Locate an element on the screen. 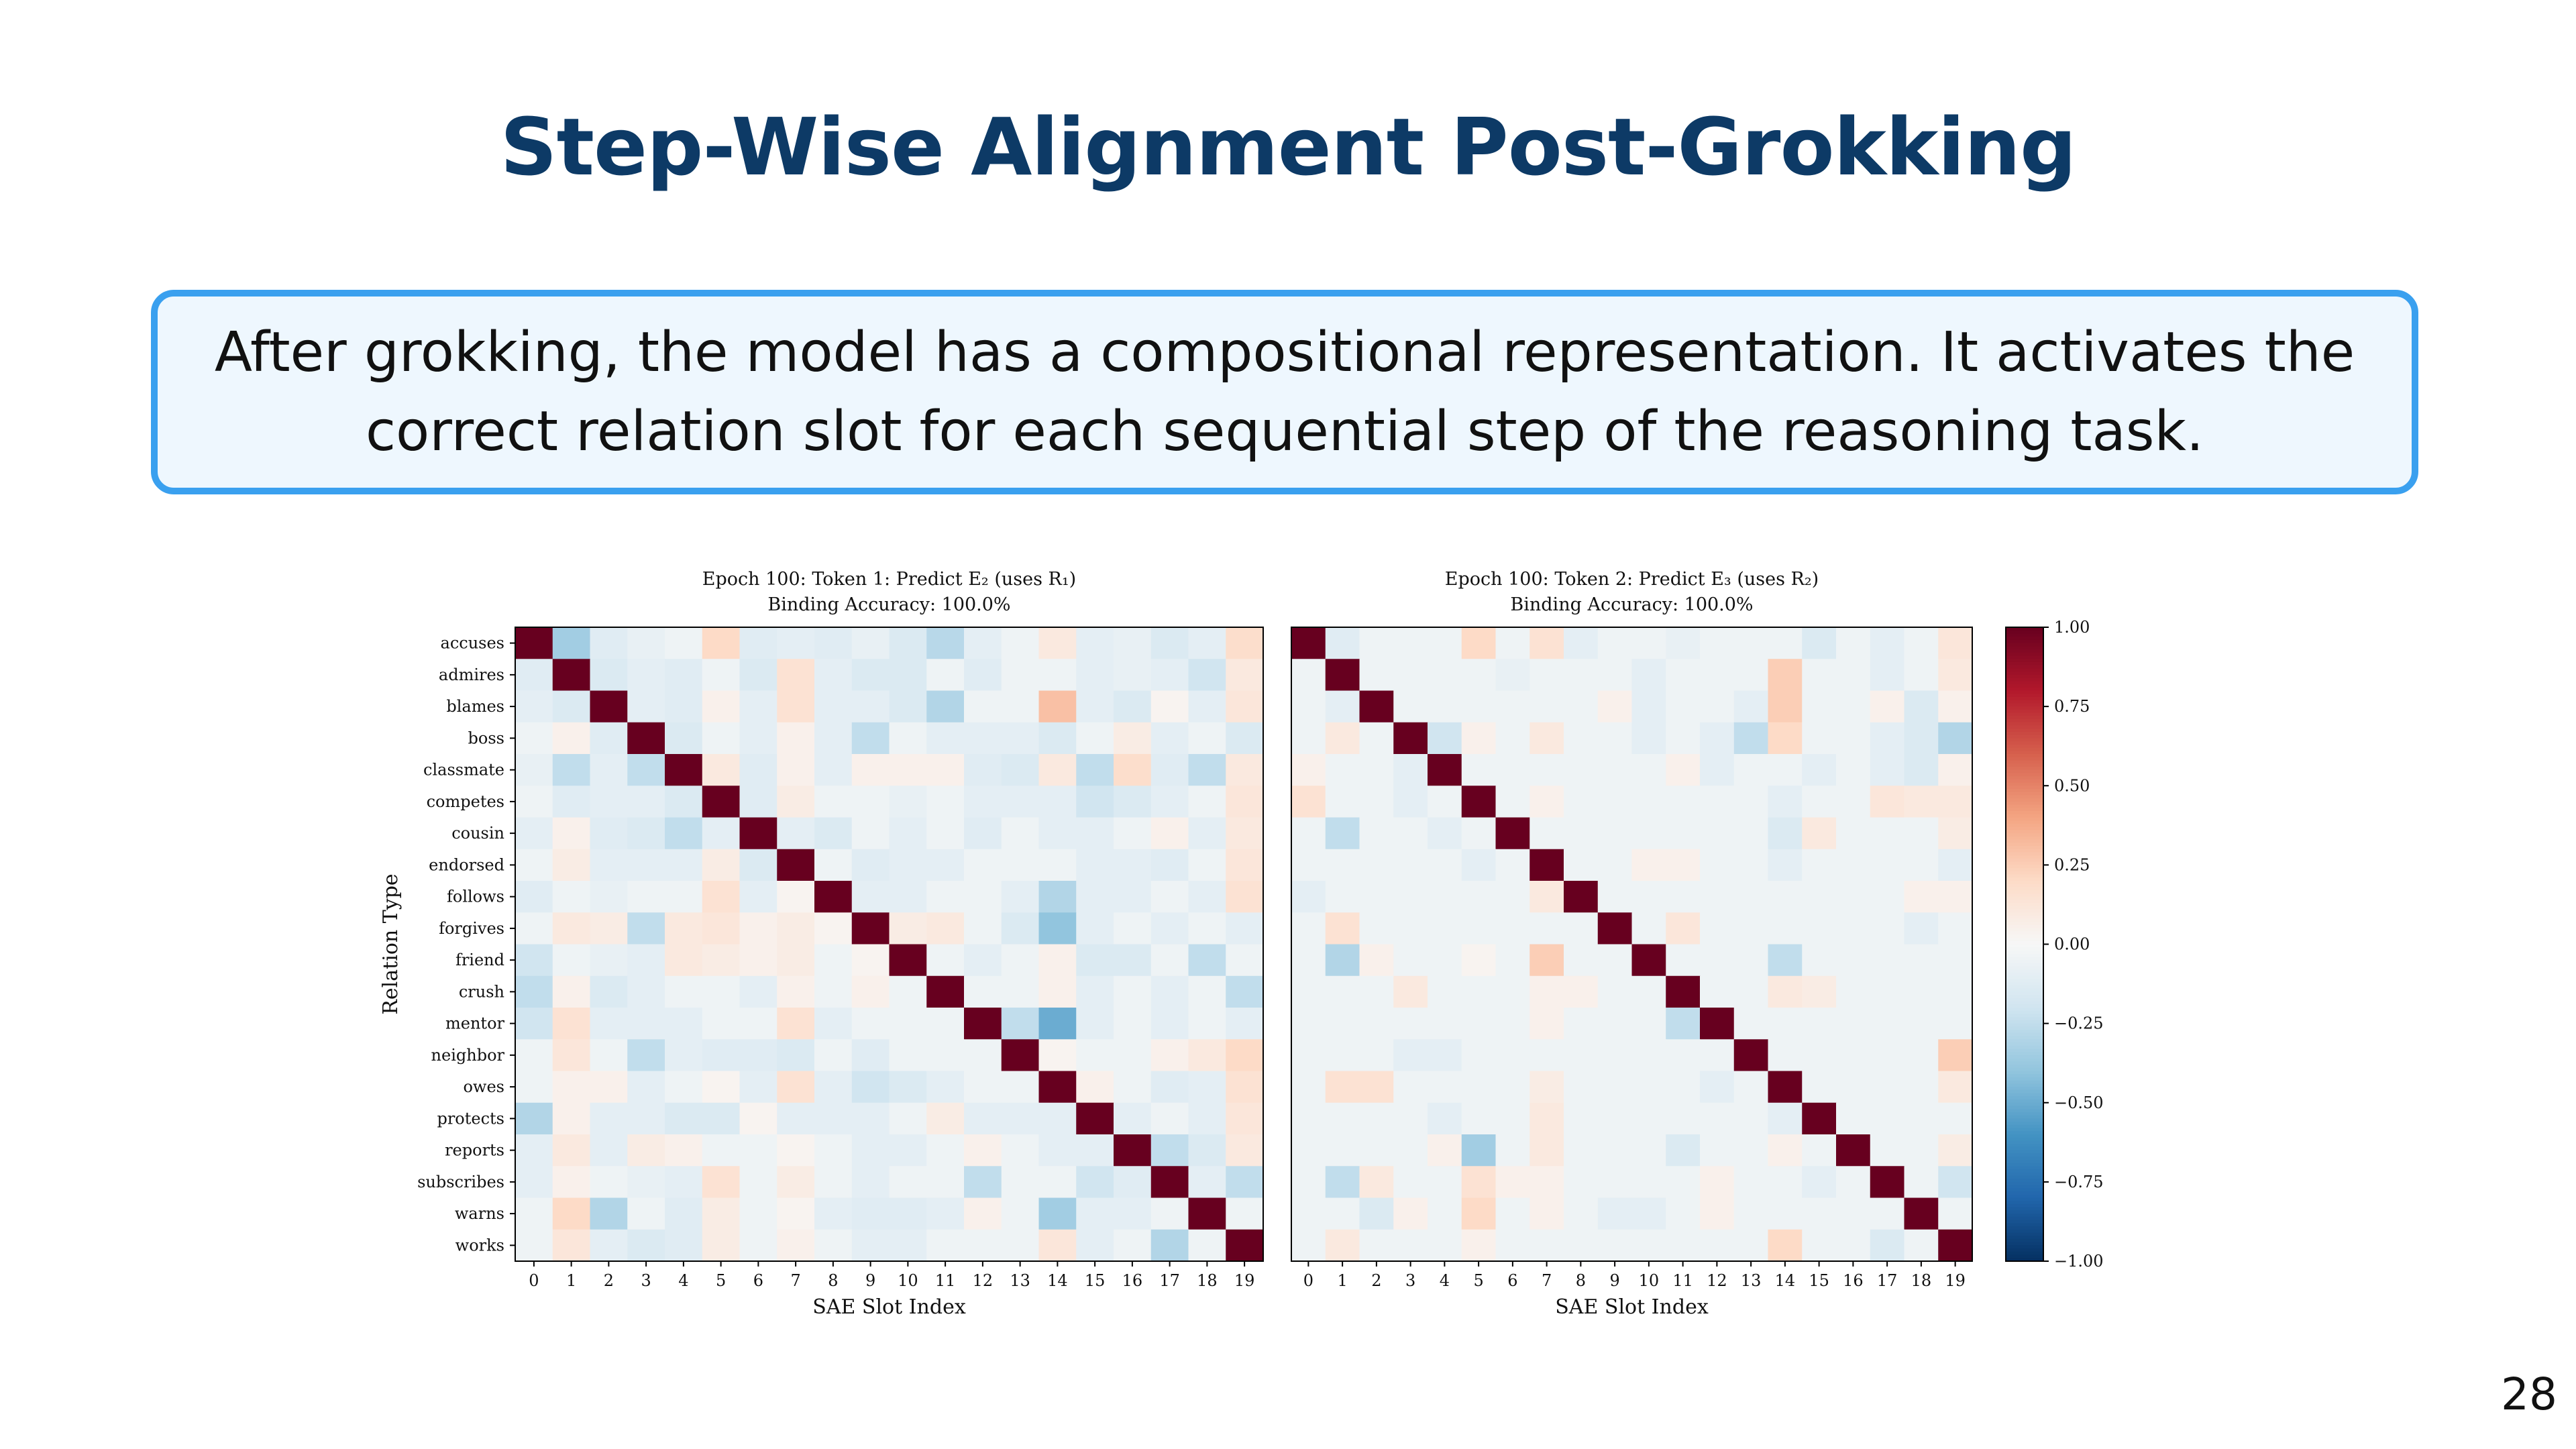 The width and height of the screenshot is (2576, 1449). x-tick-label: 2 is located at coordinates (609, 1280).